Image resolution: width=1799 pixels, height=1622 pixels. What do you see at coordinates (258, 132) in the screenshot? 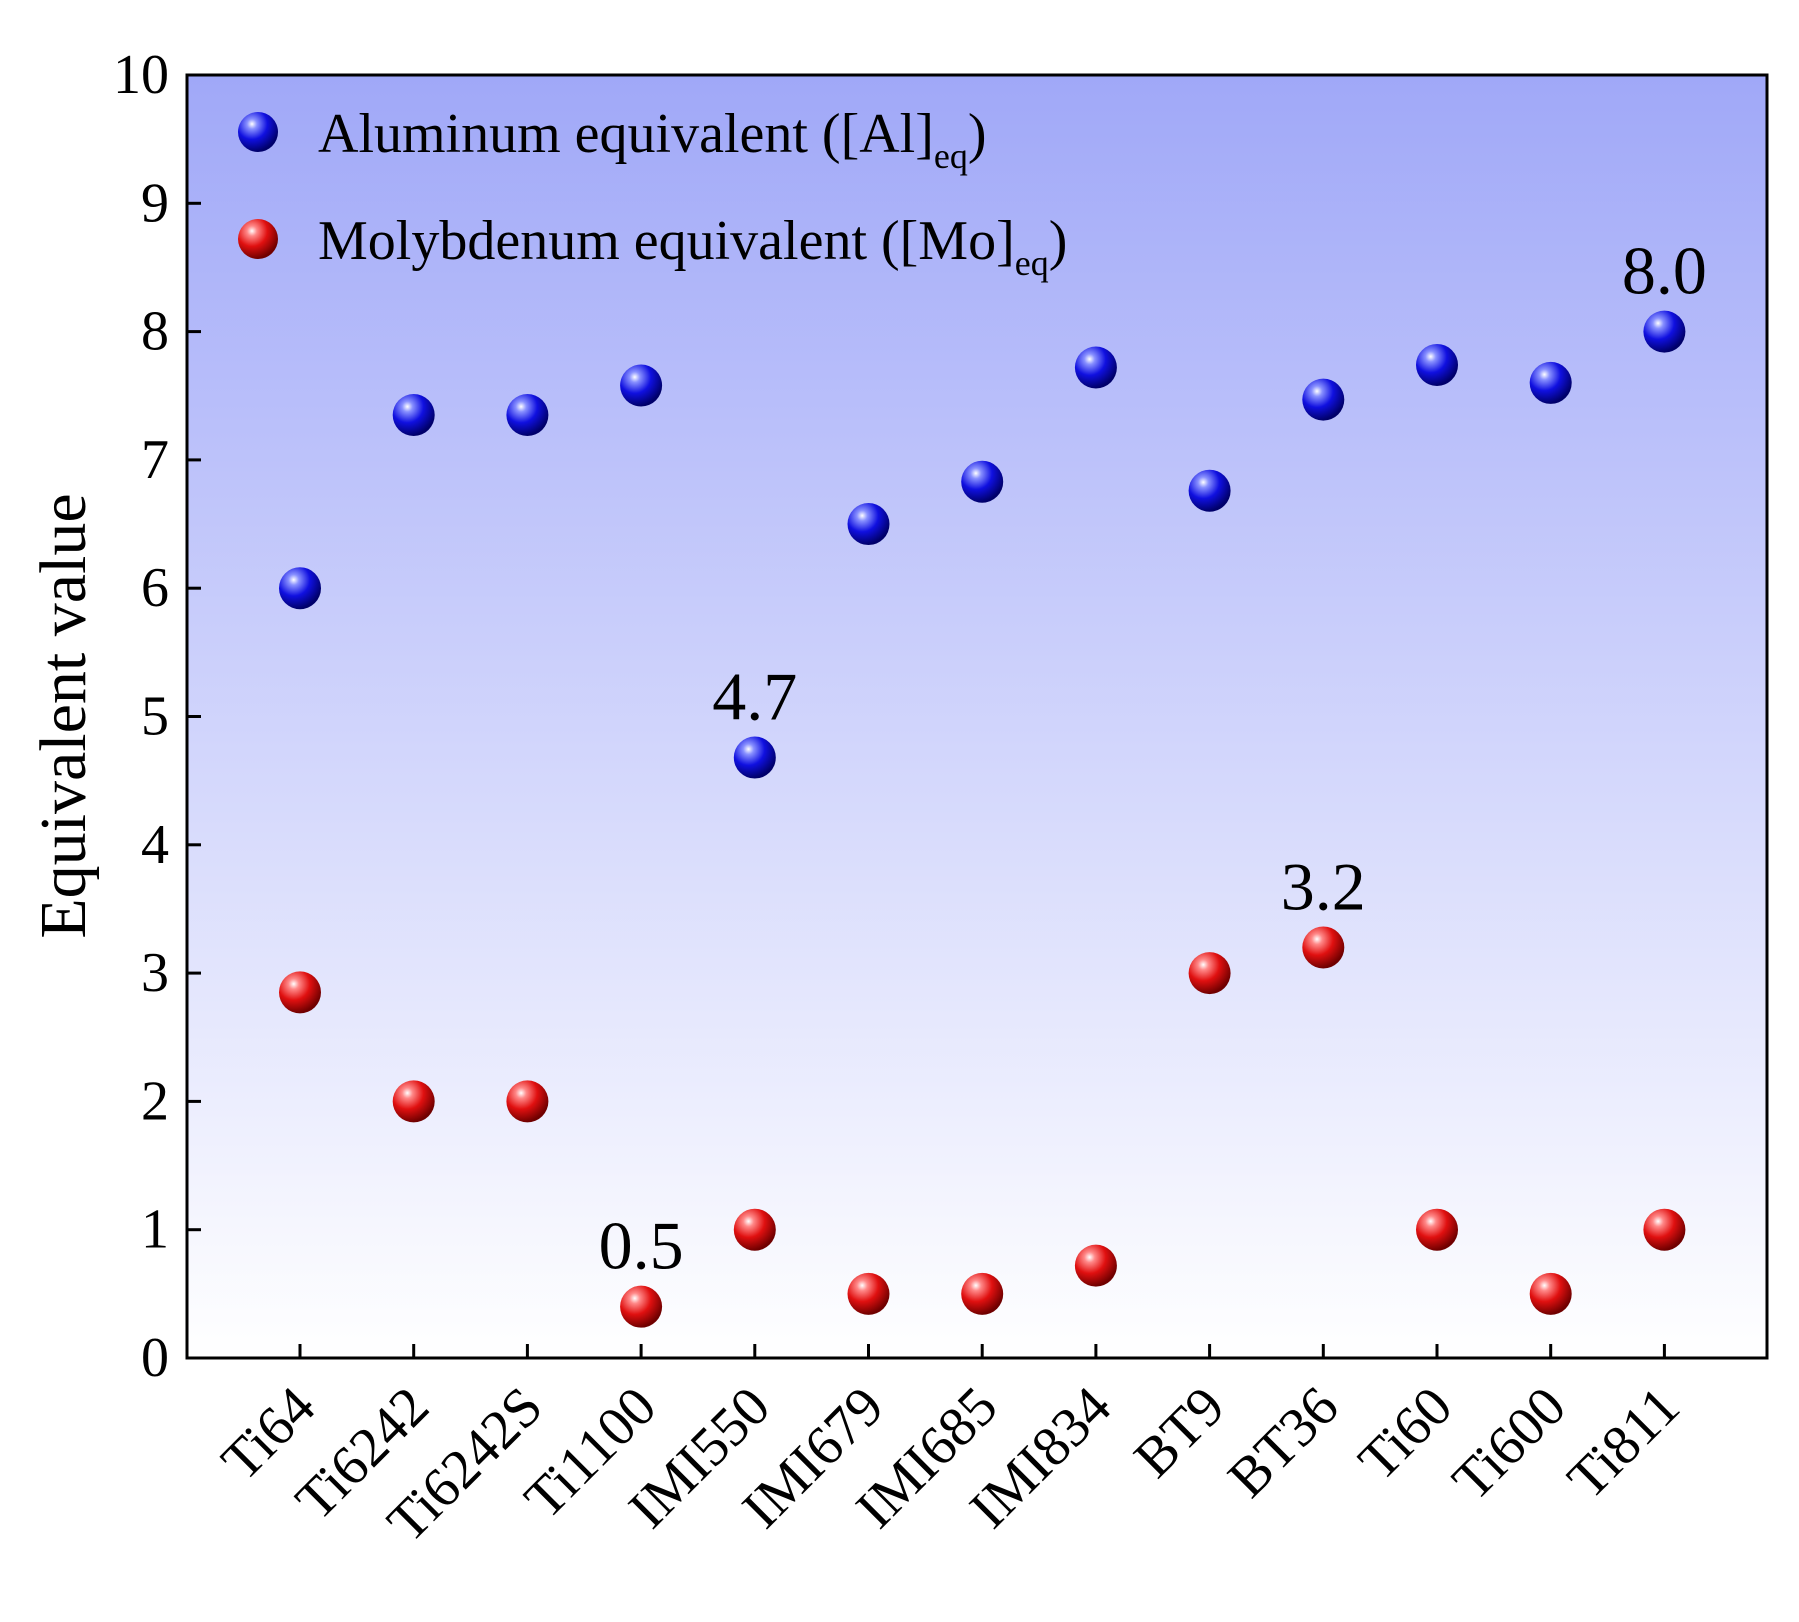
I see `legend-marker-aluminum` at bounding box center [258, 132].